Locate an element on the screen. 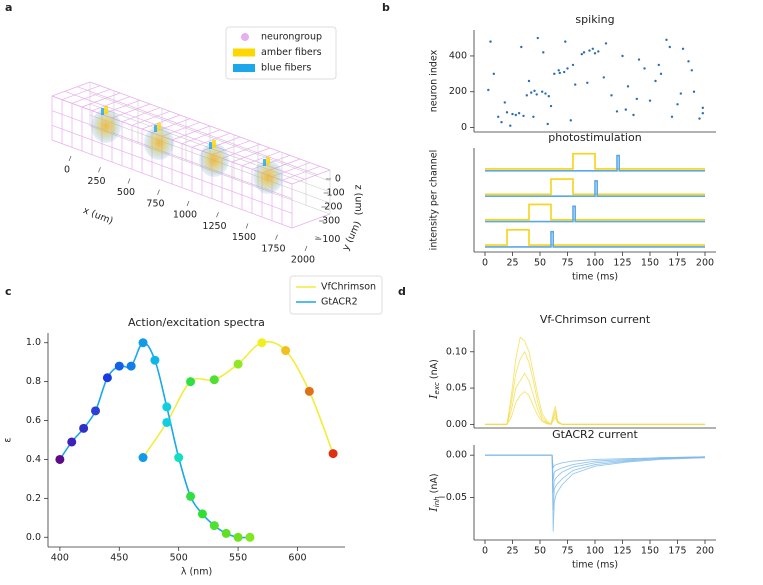 The image size is (763, 585). x-tick-label: 1750 is located at coordinates (273, 248).